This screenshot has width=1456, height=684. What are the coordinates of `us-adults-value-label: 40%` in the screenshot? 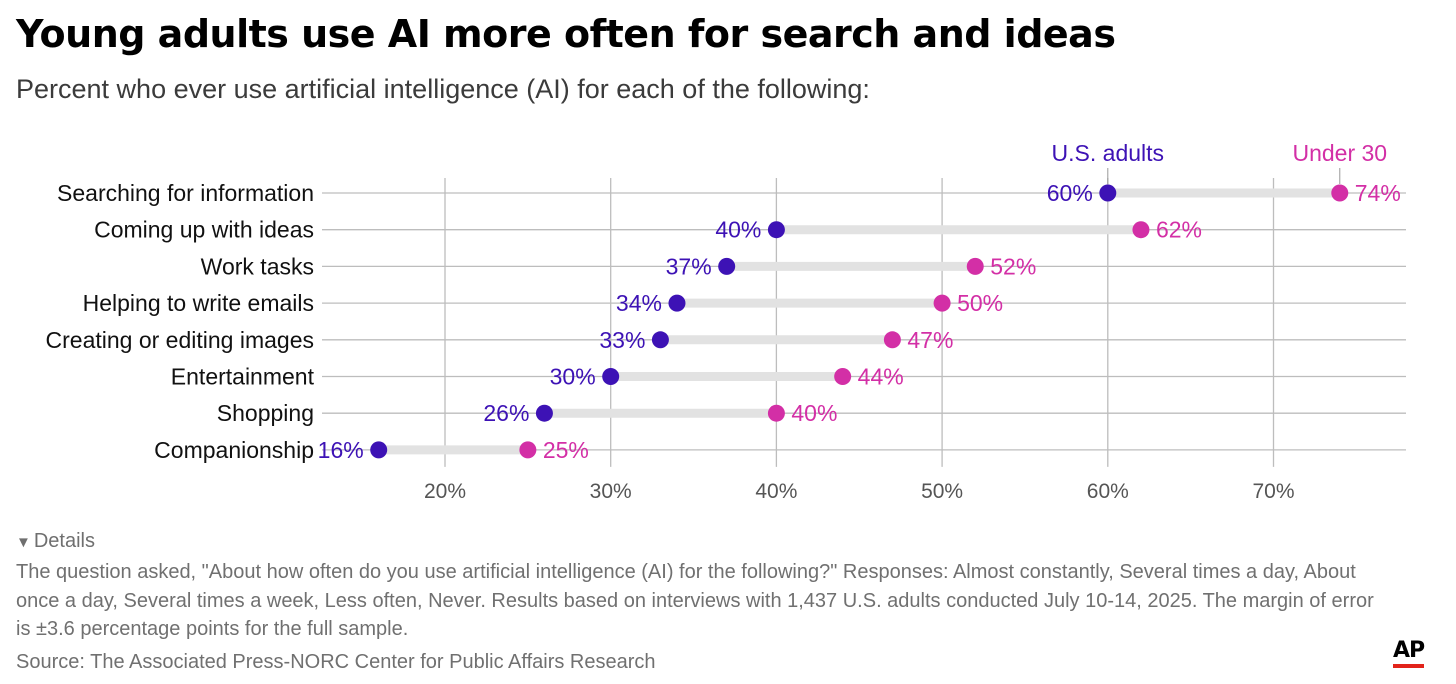 It's located at (738, 230).